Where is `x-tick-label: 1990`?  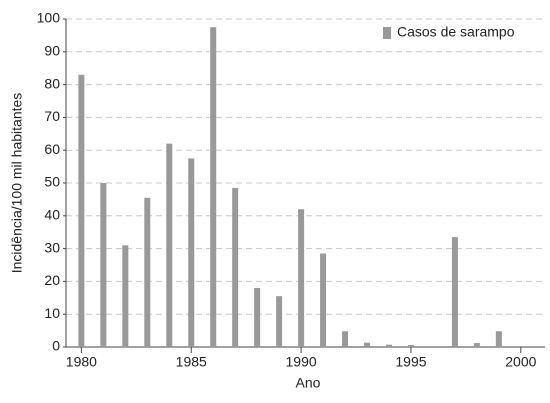
x-tick-label: 1990 is located at coordinates (301, 362).